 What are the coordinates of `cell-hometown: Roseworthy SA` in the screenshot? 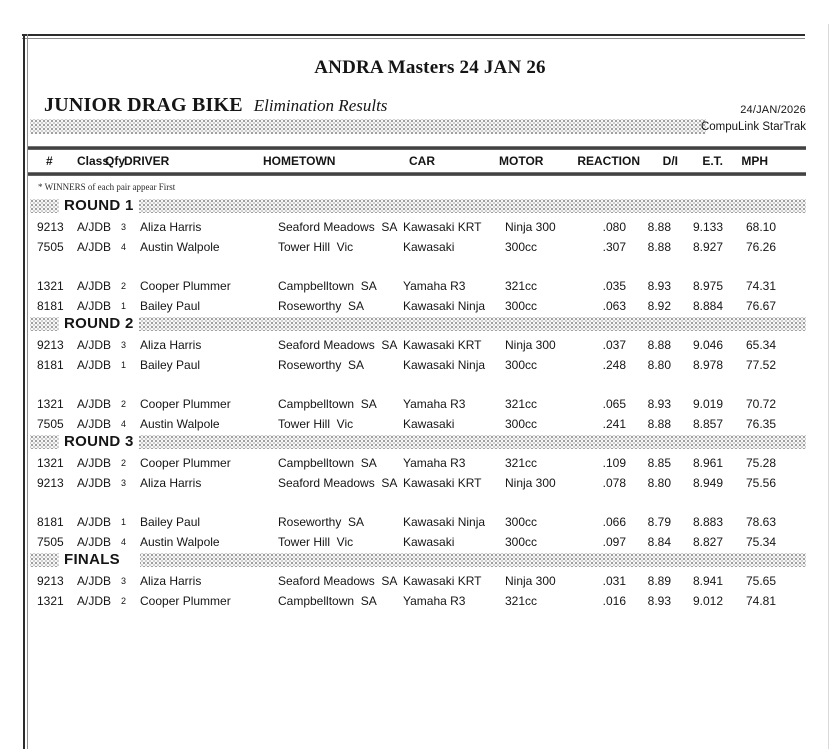 It's located at (321, 306).